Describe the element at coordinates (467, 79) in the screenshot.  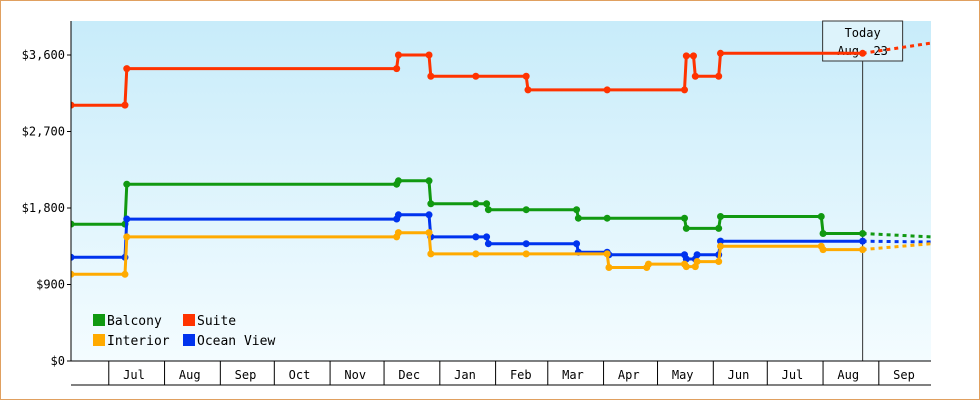
I see `series-line-suite` at that location.